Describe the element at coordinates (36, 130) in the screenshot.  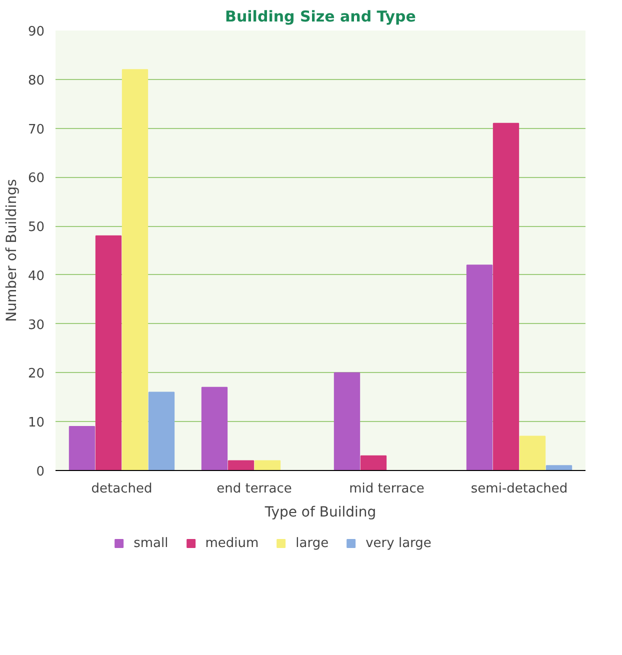
I see `y-tick-label: 70` at that location.